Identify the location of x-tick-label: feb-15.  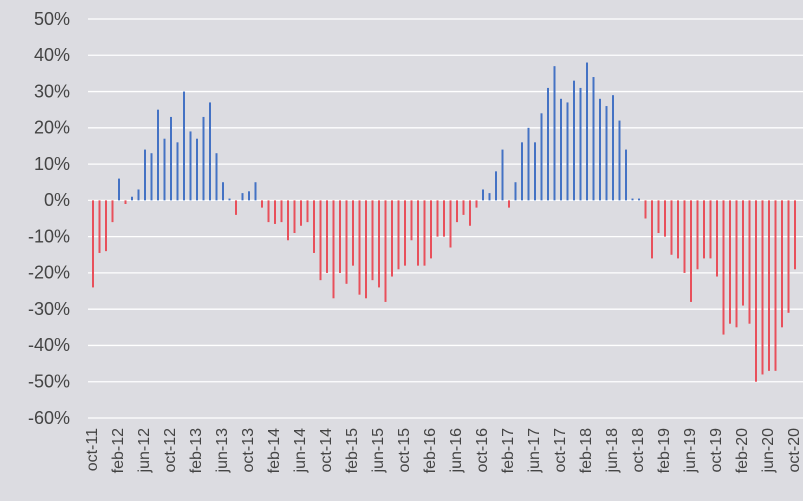
(352, 450).